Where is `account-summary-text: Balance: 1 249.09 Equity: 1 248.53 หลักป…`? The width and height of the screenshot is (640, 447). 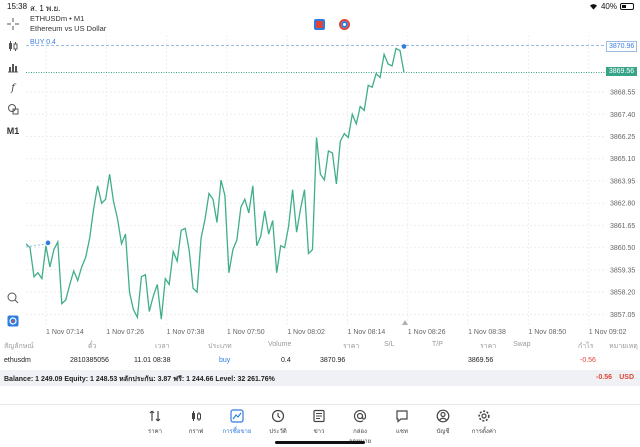
account-summary-text: Balance: 1 249.09 Equity: 1 248.53 หลักป… is located at coordinates (139, 379).